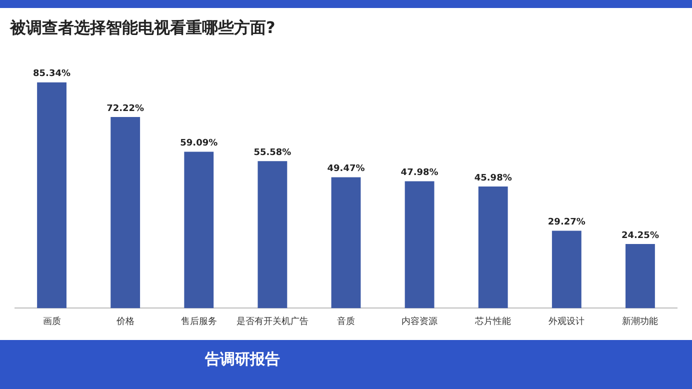 The image size is (692, 389). What do you see at coordinates (346, 321) in the screenshot?
I see `x-tick-label: 音质` at bounding box center [346, 321].